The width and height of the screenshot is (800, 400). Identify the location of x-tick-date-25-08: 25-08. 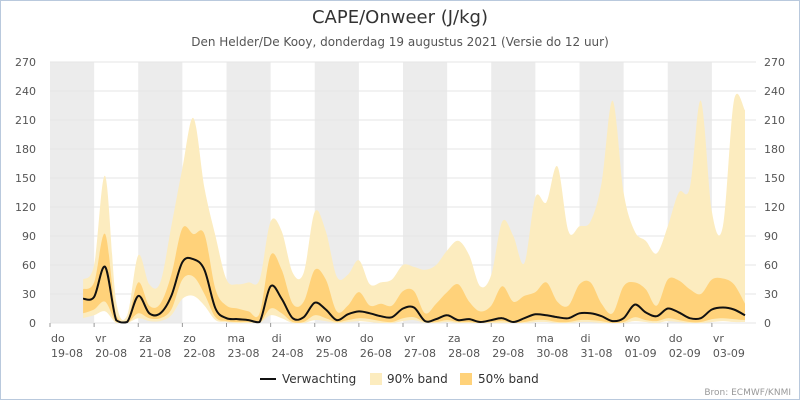
(332, 353).